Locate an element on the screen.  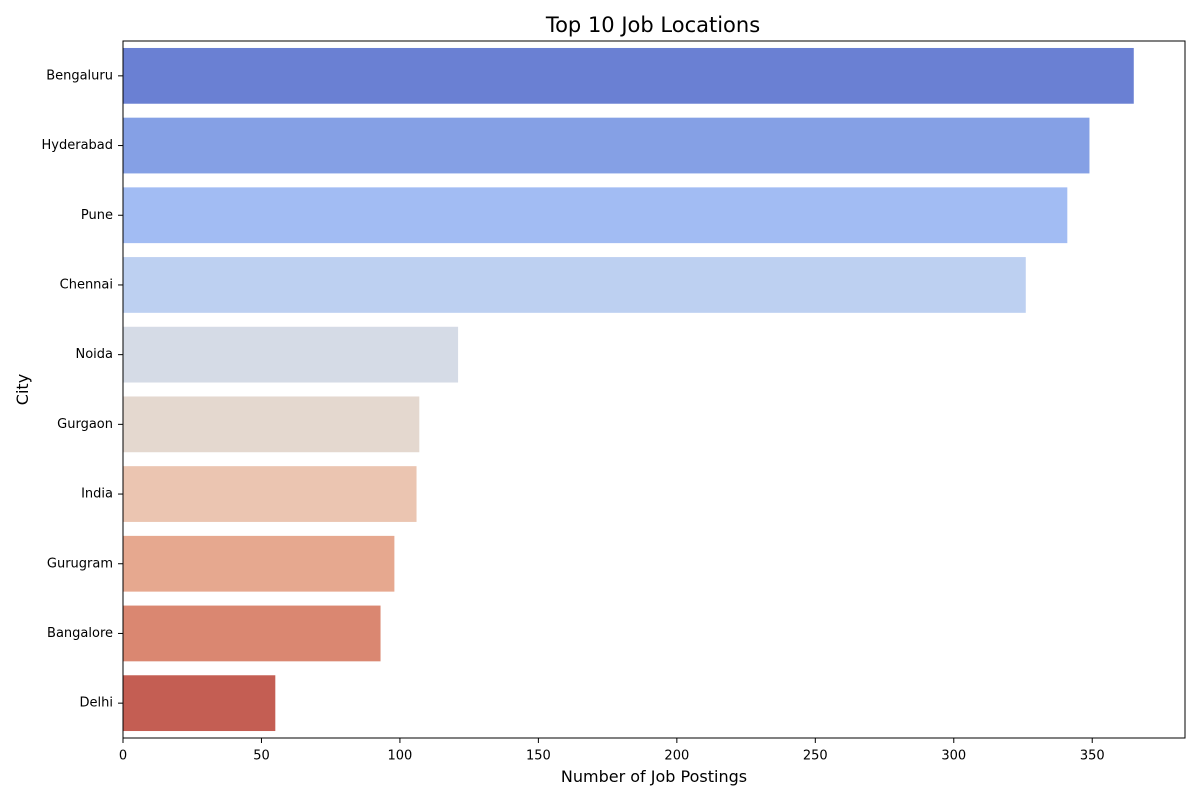
bar-hyderabad is located at coordinates (606, 145).